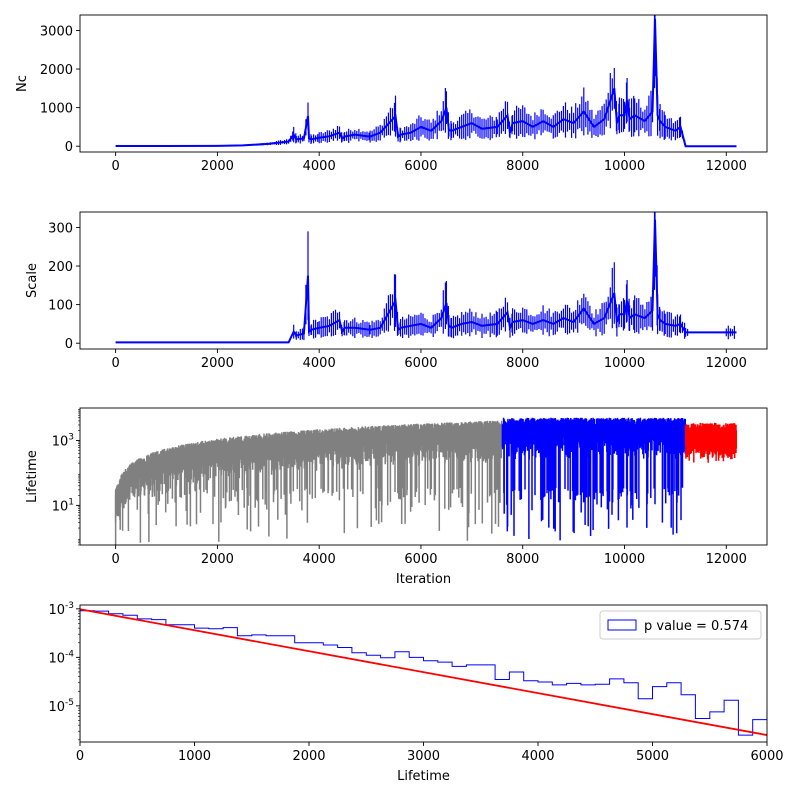 This screenshot has width=800, height=800. I want to click on x-axis-label: Lifetime, so click(423, 776).